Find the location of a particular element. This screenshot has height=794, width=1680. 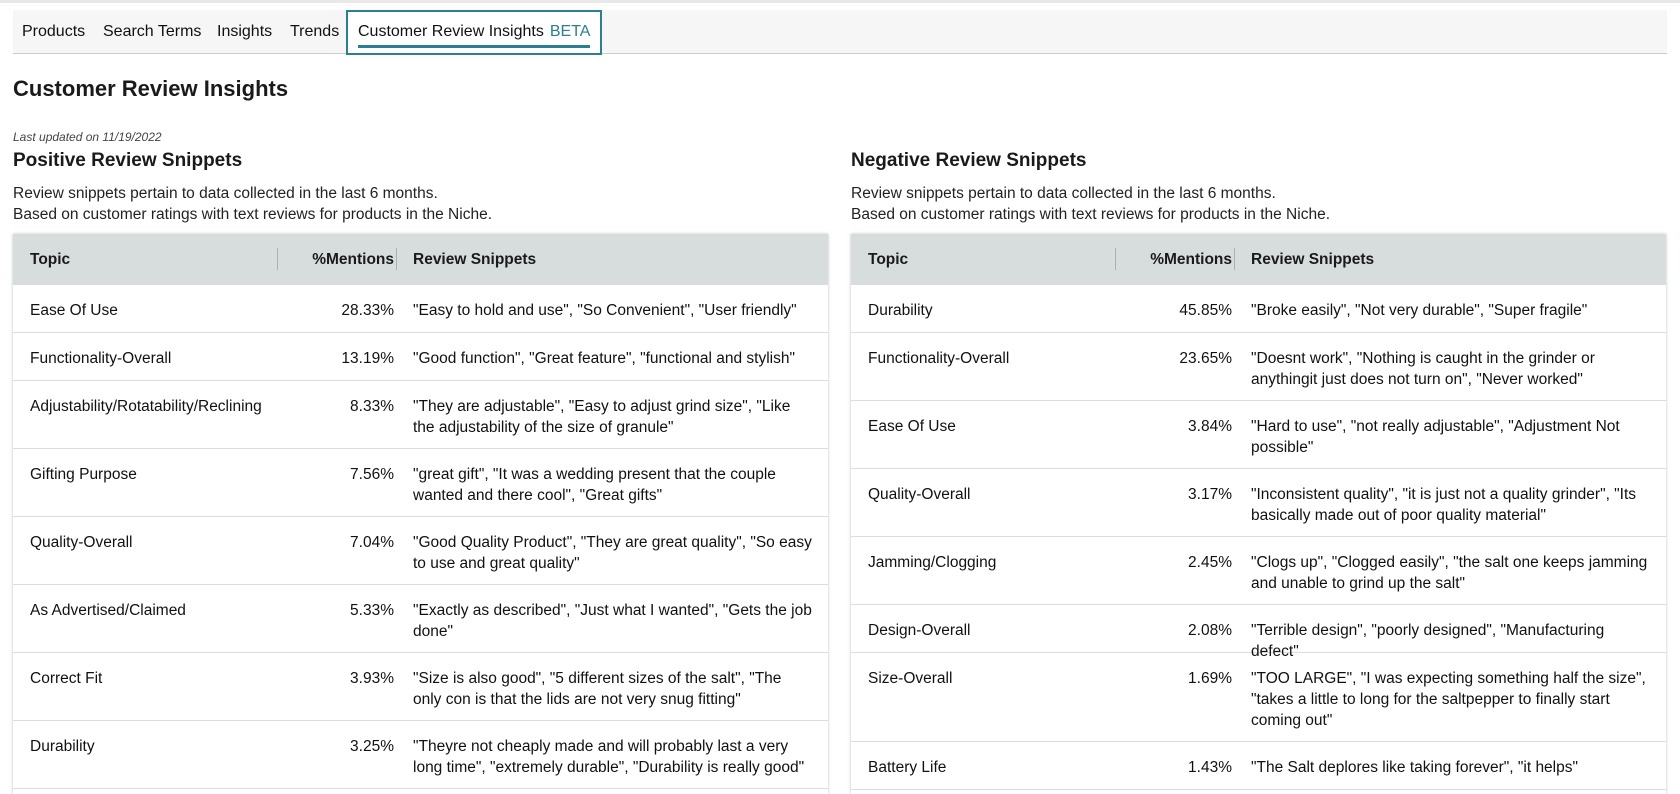

active-tab-underline is located at coordinates (474, 46).